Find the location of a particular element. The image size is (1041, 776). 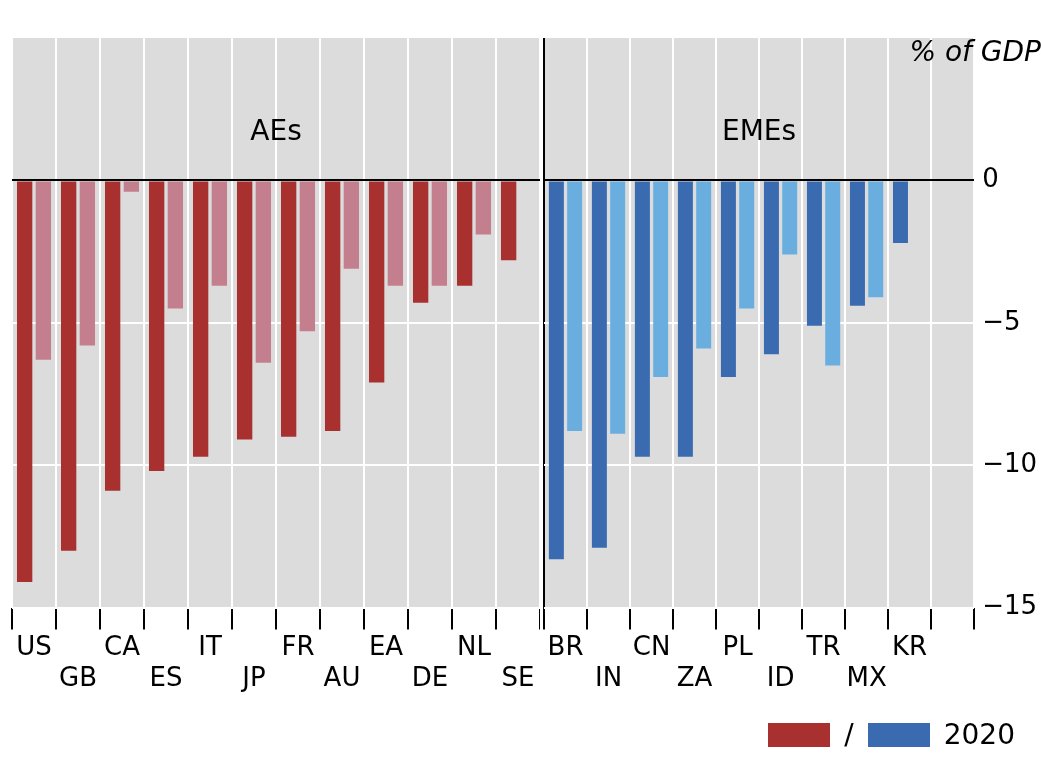

x-tick-label: MX is located at coordinates (866, 677).